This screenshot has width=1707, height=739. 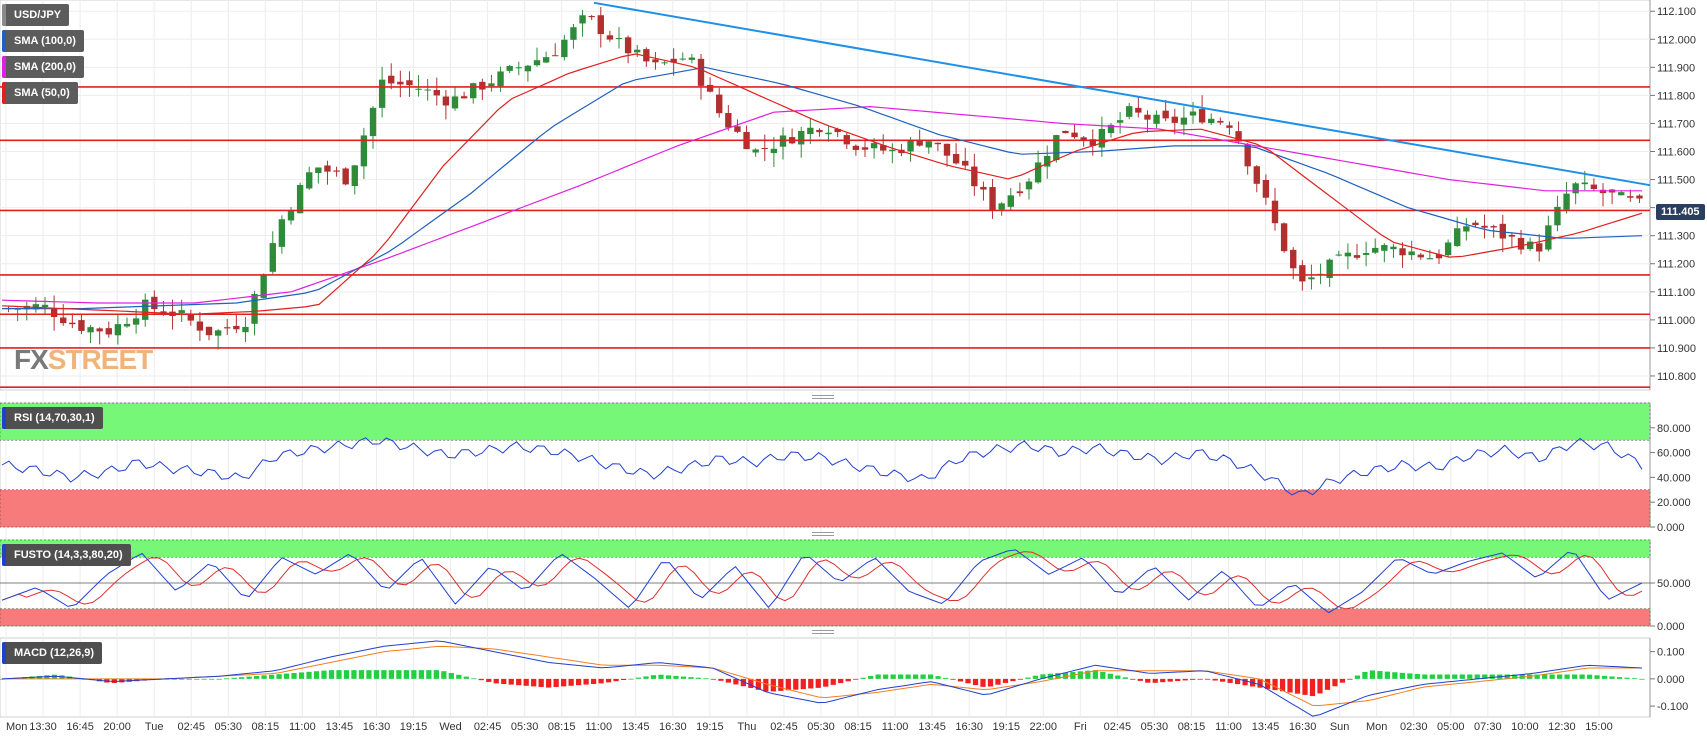 I want to click on legend-rsi: RSI (14,70,30,1), so click(x=52, y=418).